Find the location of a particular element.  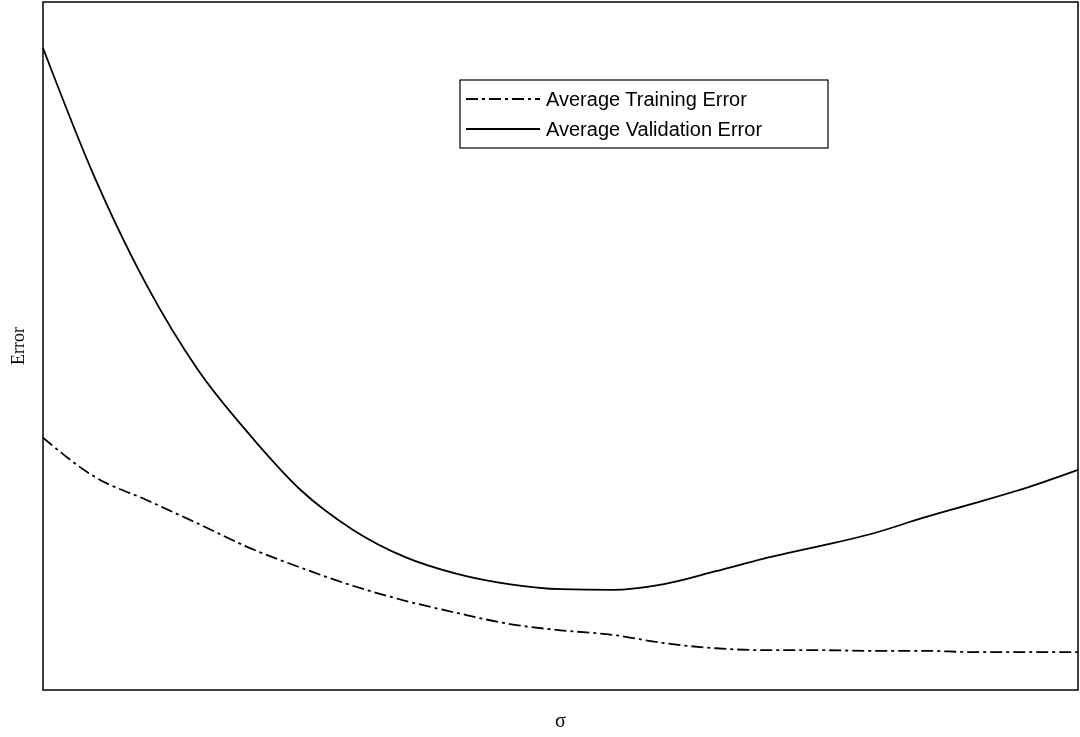

x-axis-title: σ is located at coordinates (561, 720).